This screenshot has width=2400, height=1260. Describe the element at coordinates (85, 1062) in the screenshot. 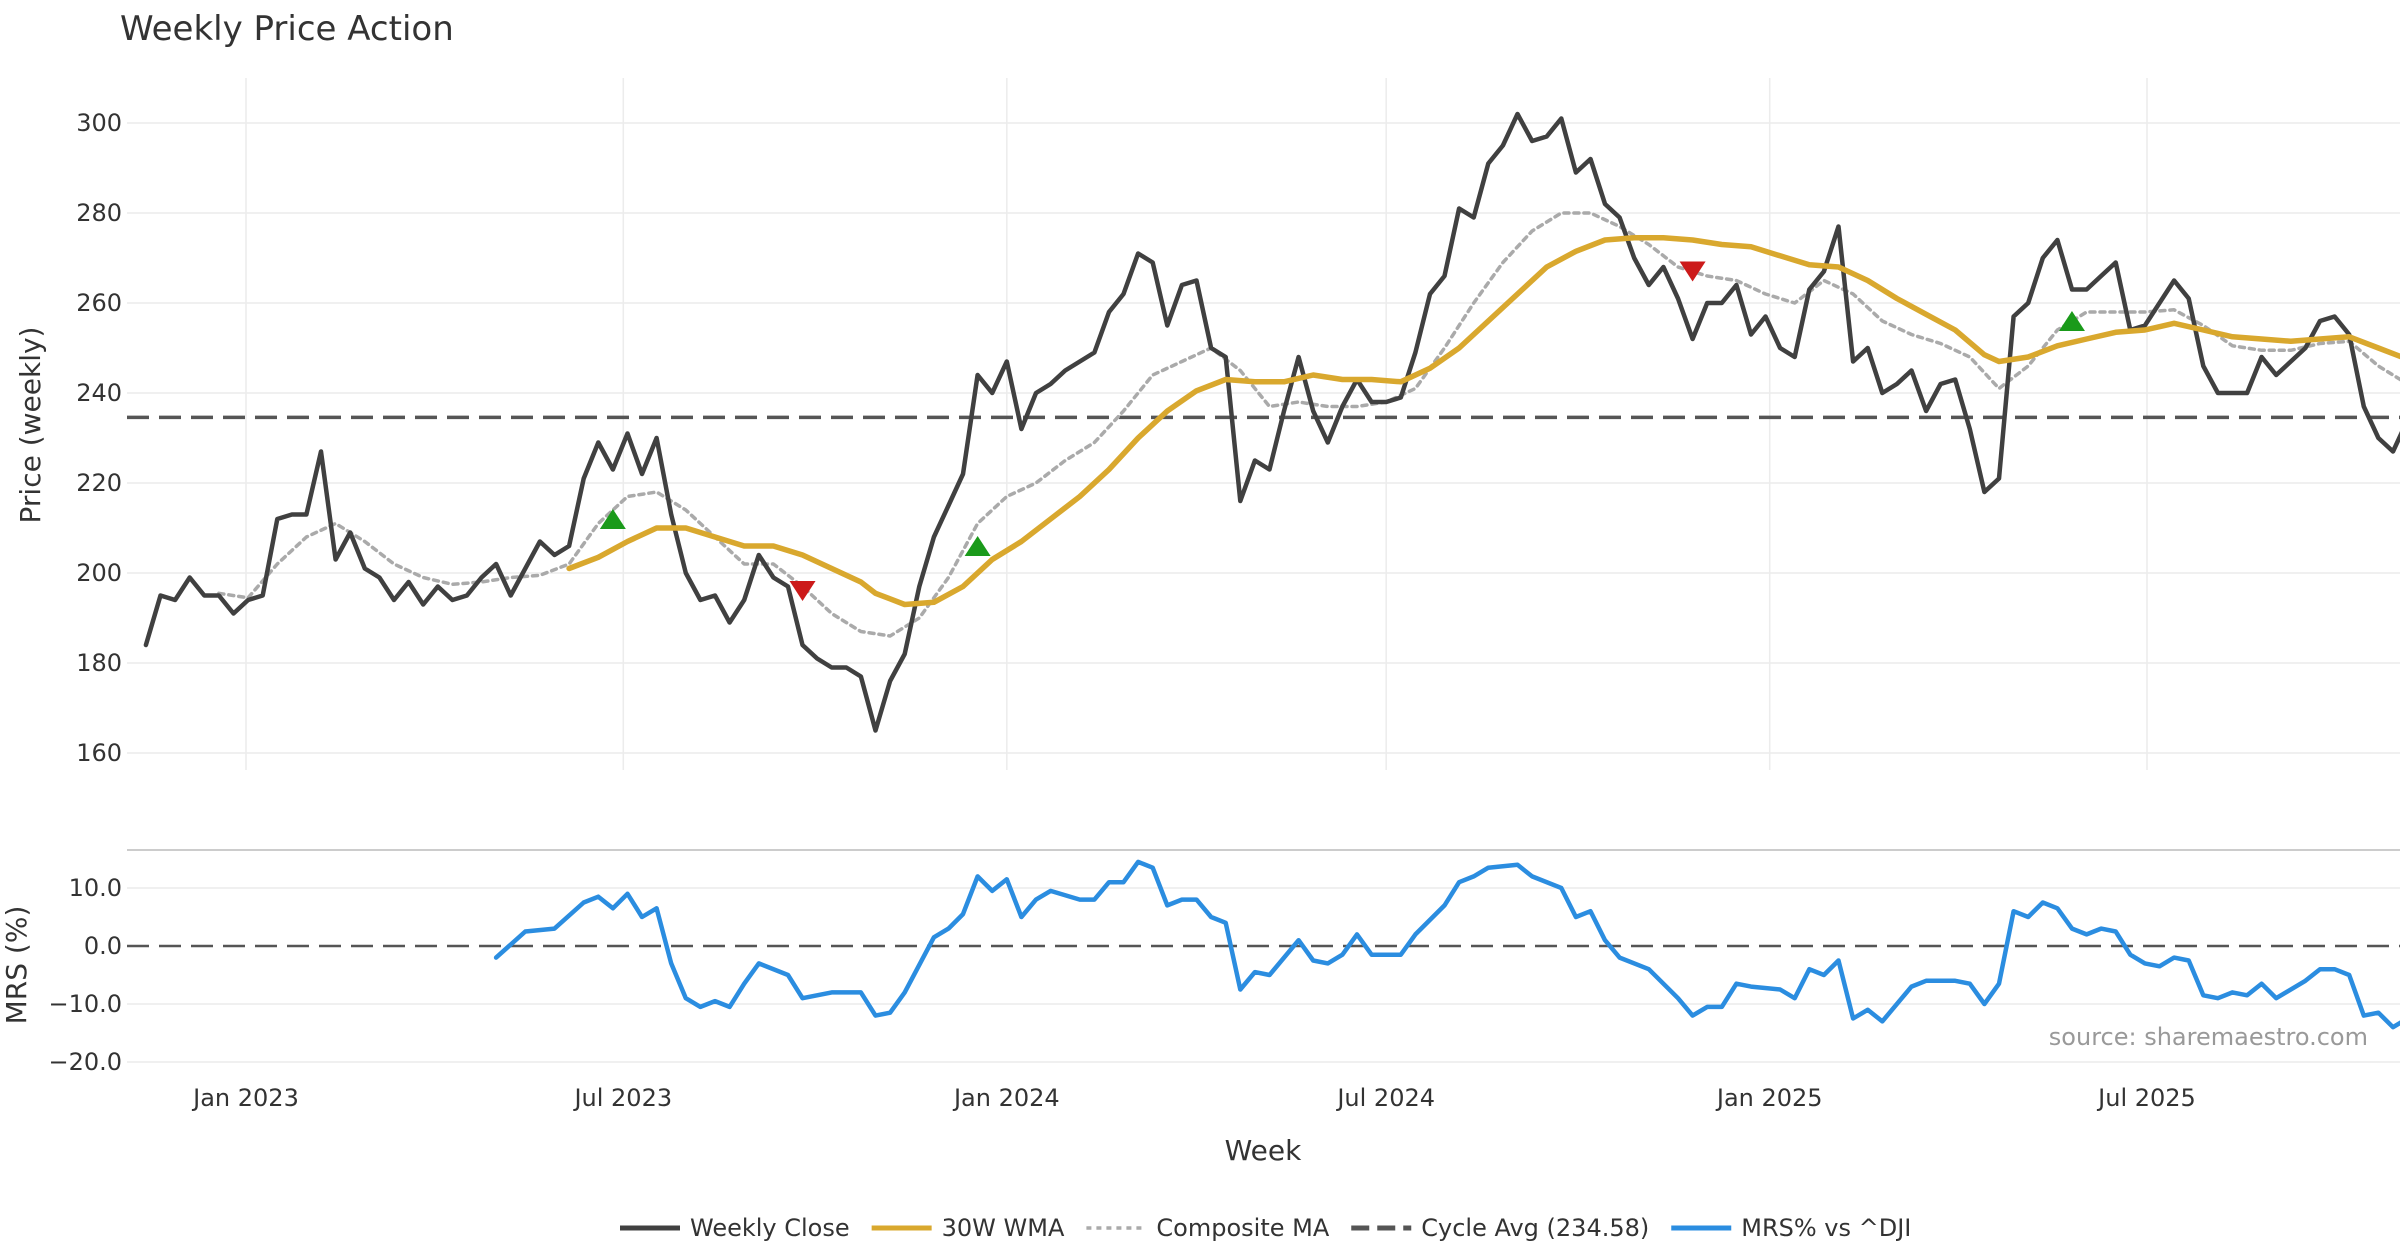

I see `mrs-y-tick-label: −20.0` at that location.